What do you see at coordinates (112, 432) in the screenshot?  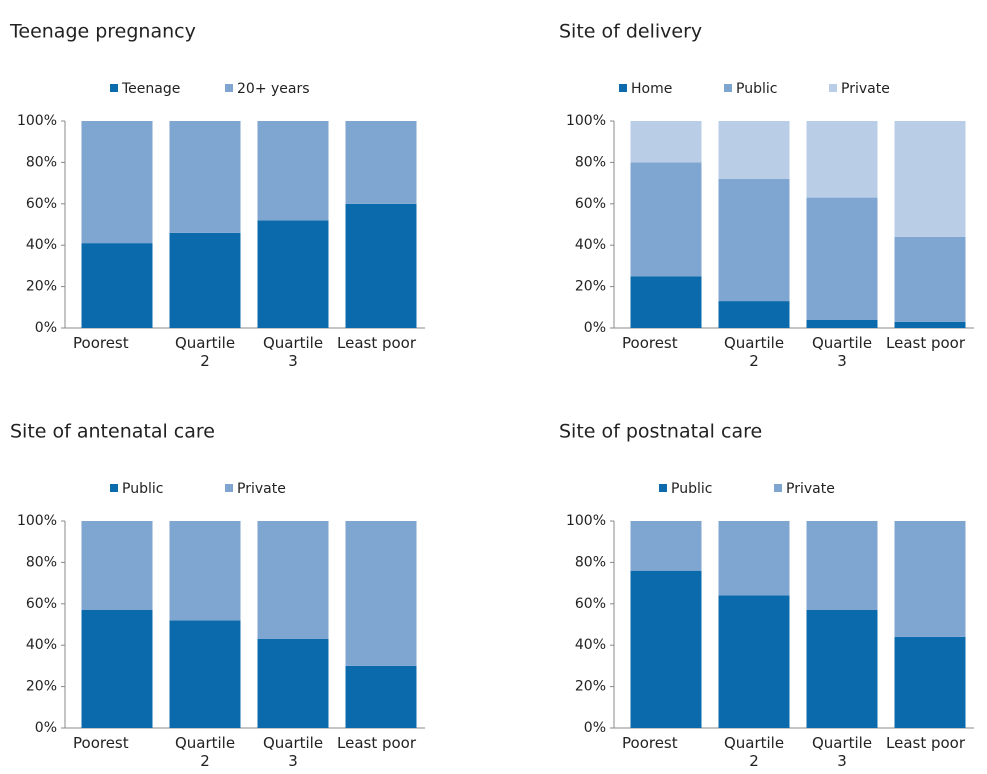 I see `chart-title: Site of antenatal care` at bounding box center [112, 432].